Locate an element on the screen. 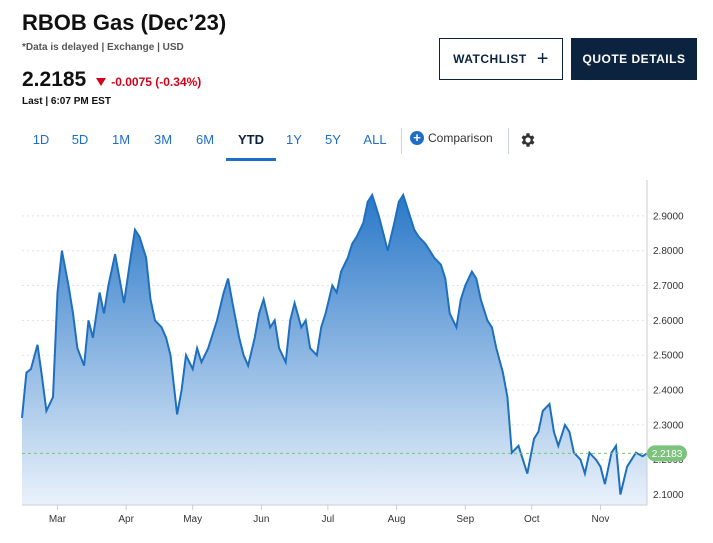 The width and height of the screenshot is (713, 543). tab-6m: 6M is located at coordinates (205, 139).